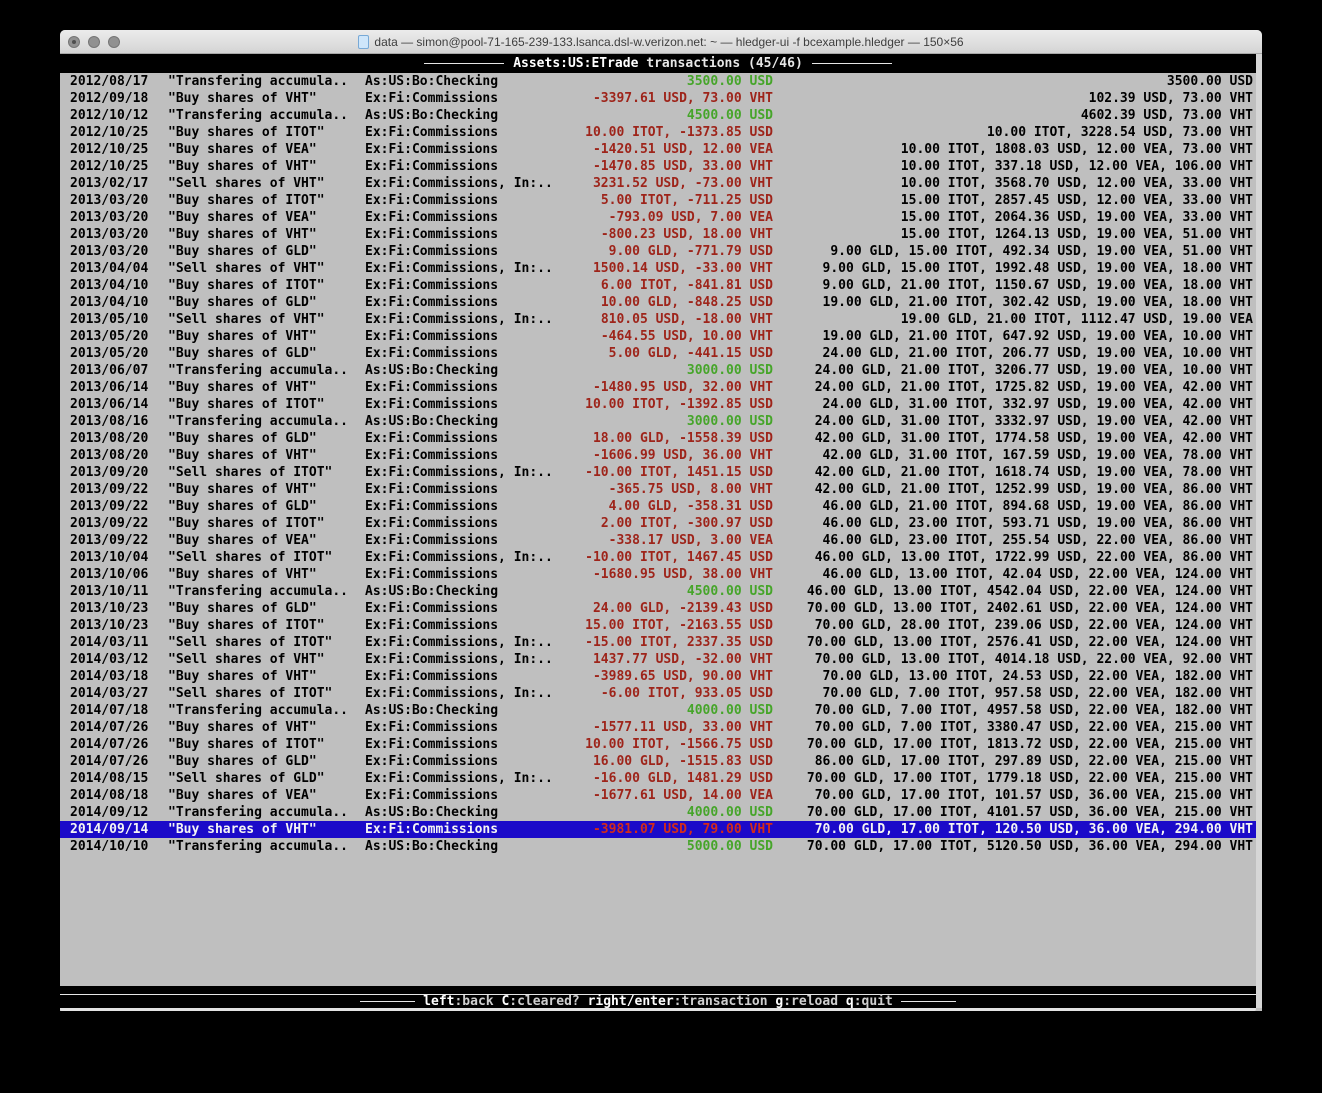  Describe the element at coordinates (109, 795) in the screenshot. I see `row-date: 2014/08/18` at that location.